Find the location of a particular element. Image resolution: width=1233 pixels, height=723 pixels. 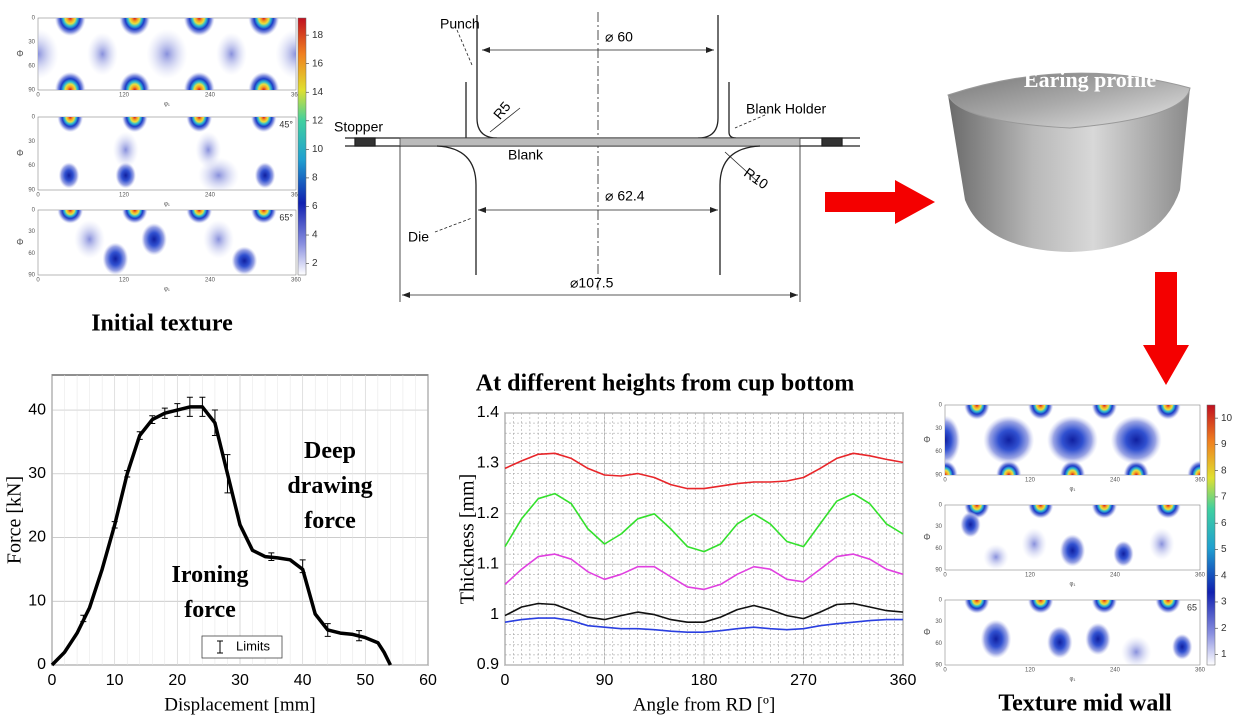

panel-angle-label: 65° is located at coordinates (286, 217).